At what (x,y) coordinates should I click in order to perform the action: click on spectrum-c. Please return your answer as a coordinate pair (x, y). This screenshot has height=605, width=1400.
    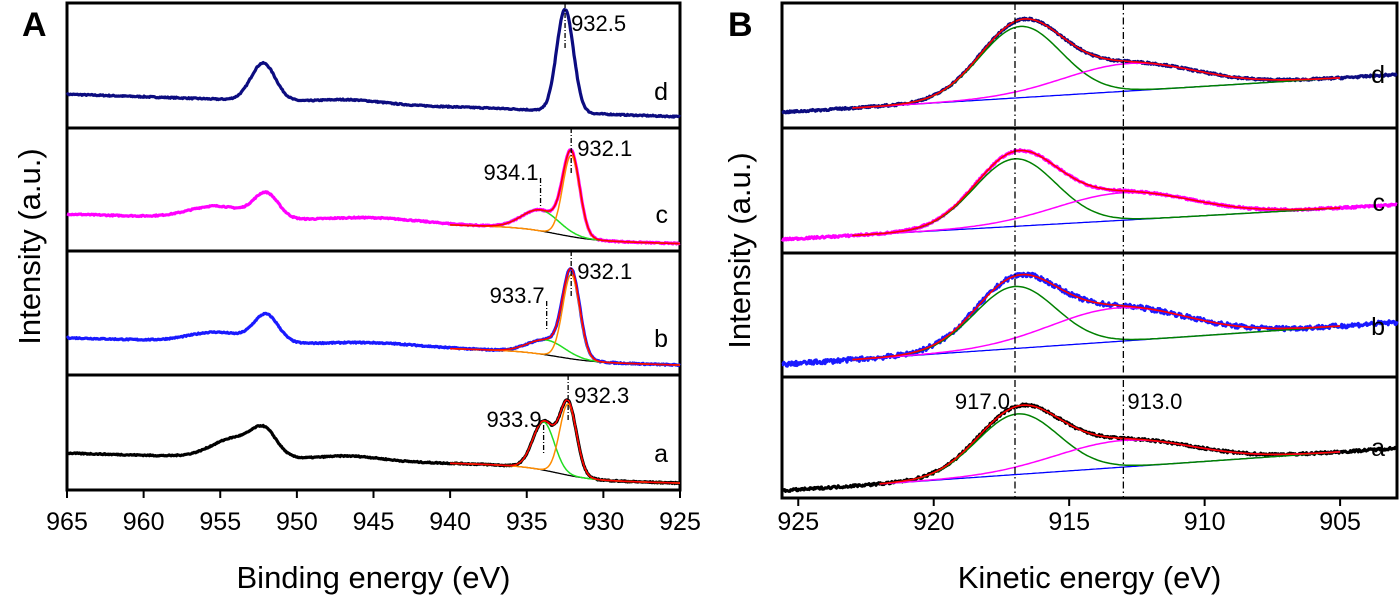
    Looking at the image, I should click on (1089, 195).